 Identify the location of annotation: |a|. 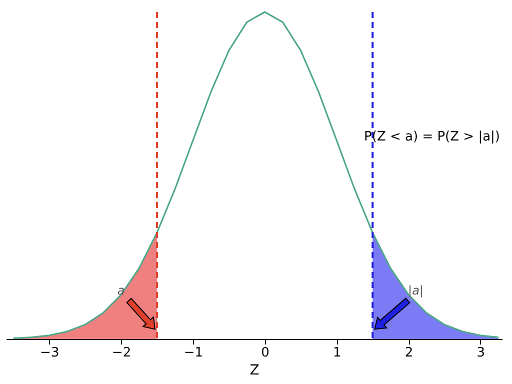
(416, 290).